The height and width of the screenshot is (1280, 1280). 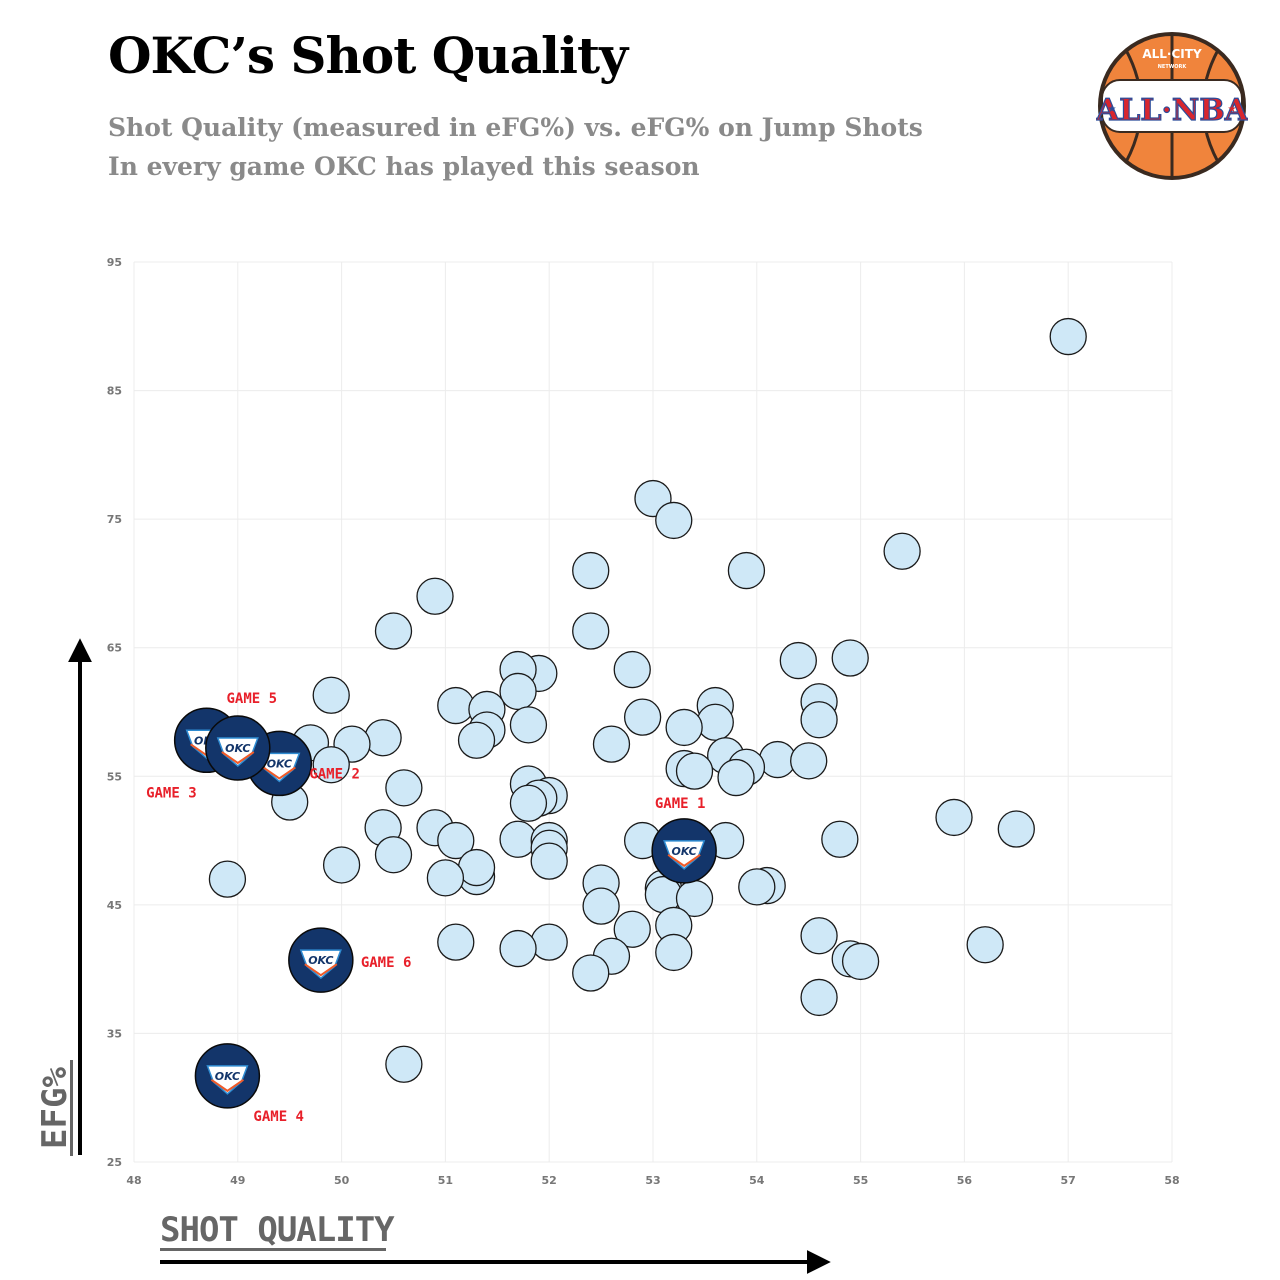 I want to click on y-tick-label: 75, so click(x=114, y=519).